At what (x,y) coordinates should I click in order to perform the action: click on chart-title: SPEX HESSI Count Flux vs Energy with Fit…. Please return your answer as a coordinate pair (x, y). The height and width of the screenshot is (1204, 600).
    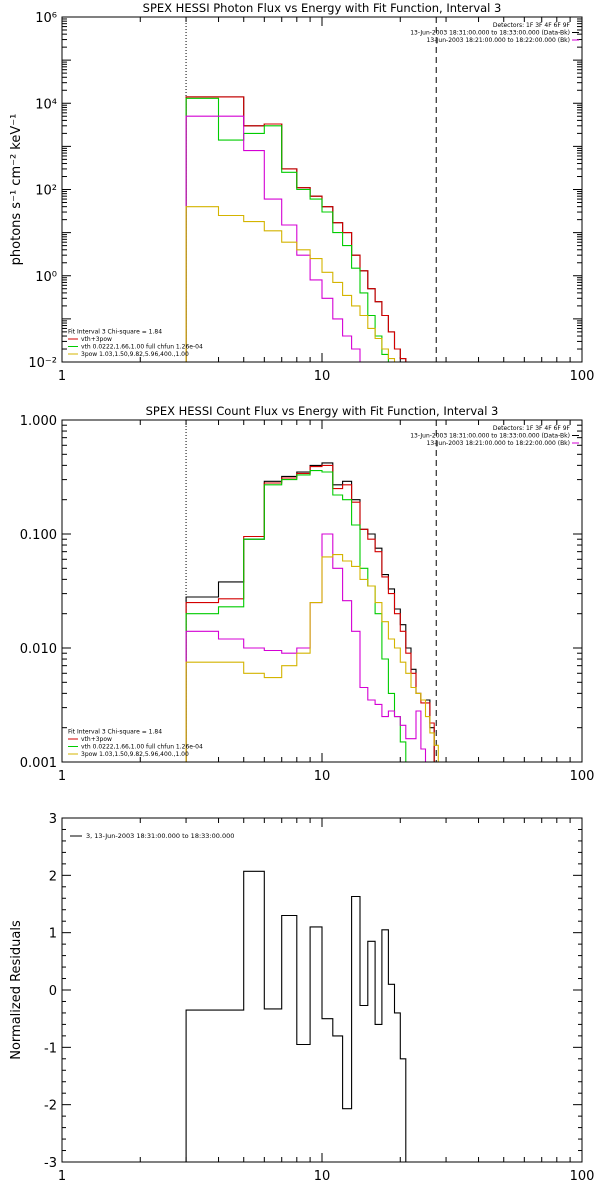
    Looking at the image, I should click on (322, 411).